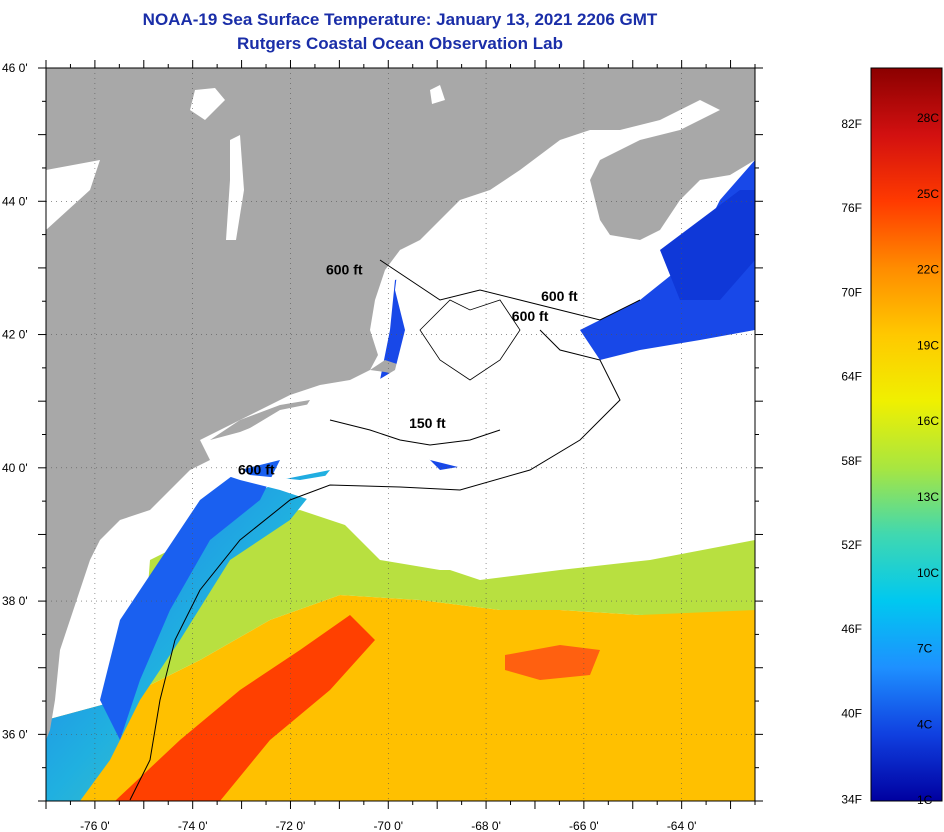 This screenshot has height=832, width=944. What do you see at coordinates (925, 649) in the screenshot?
I see `colorbar-c-label: 7C` at bounding box center [925, 649].